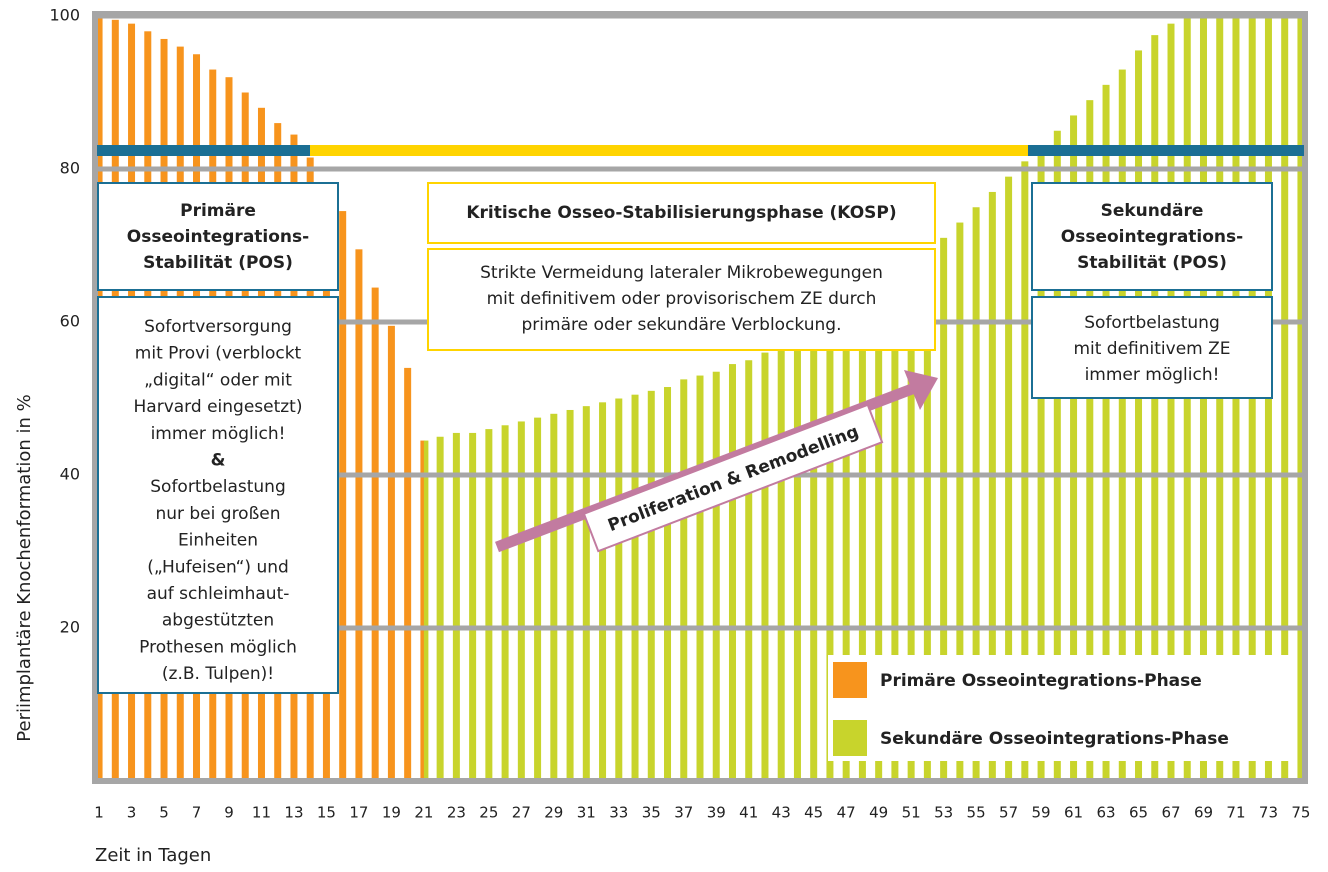 The height and width of the screenshot is (872, 1328). Describe the element at coordinates (217, 514) in the screenshot. I see `annotation-text: nur bei großen` at that location.